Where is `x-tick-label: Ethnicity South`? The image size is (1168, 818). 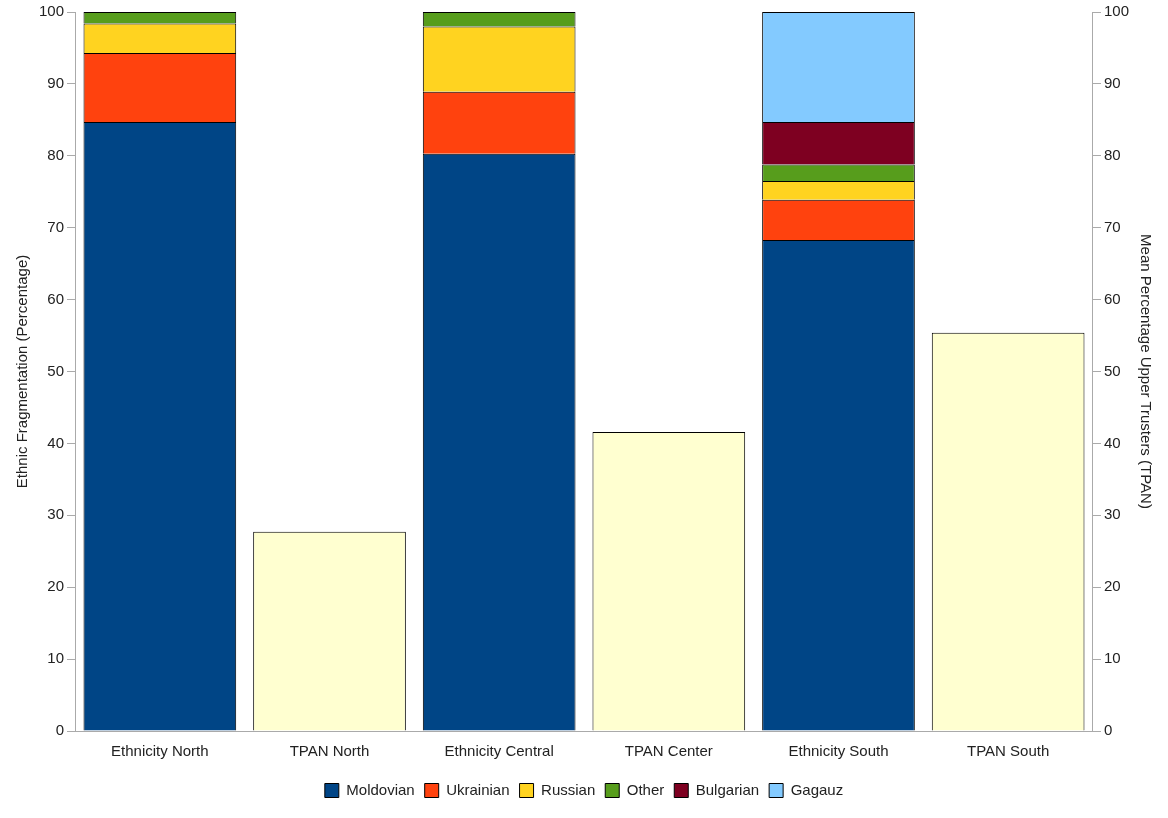 x-tick-label: Ethnicity South is located at coordinates (838, 751).